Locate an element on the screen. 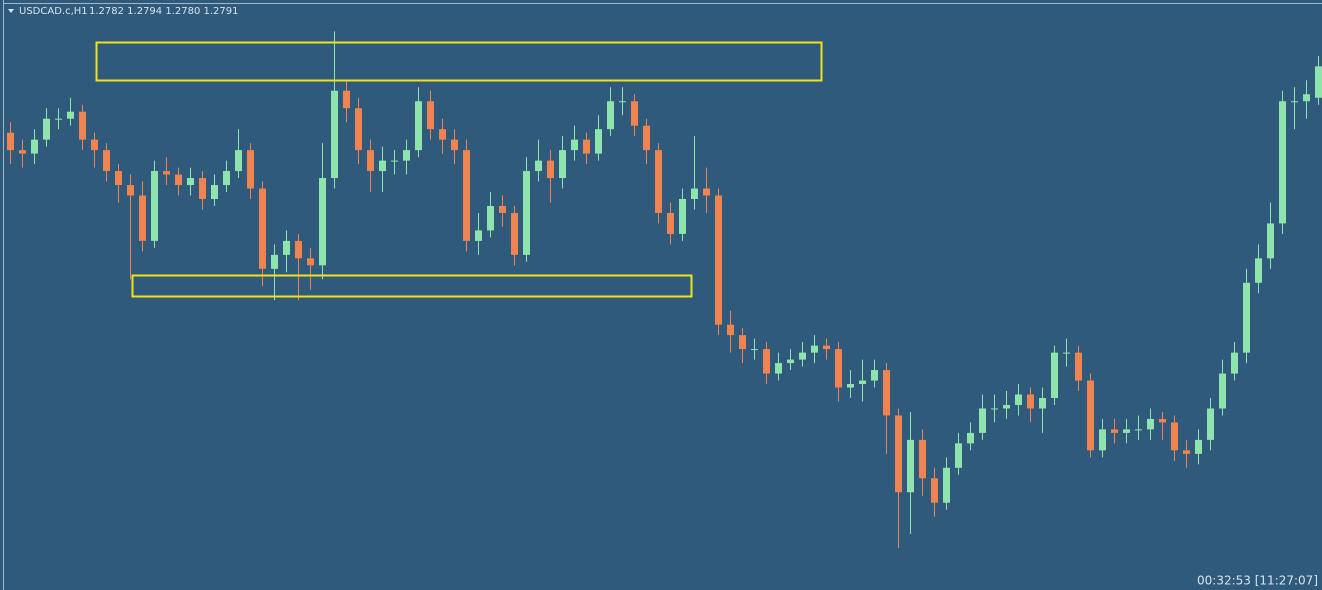  quote-label: 1.2782 1.2794 1.2780 1.2791 is located at coordinates (164, 11).